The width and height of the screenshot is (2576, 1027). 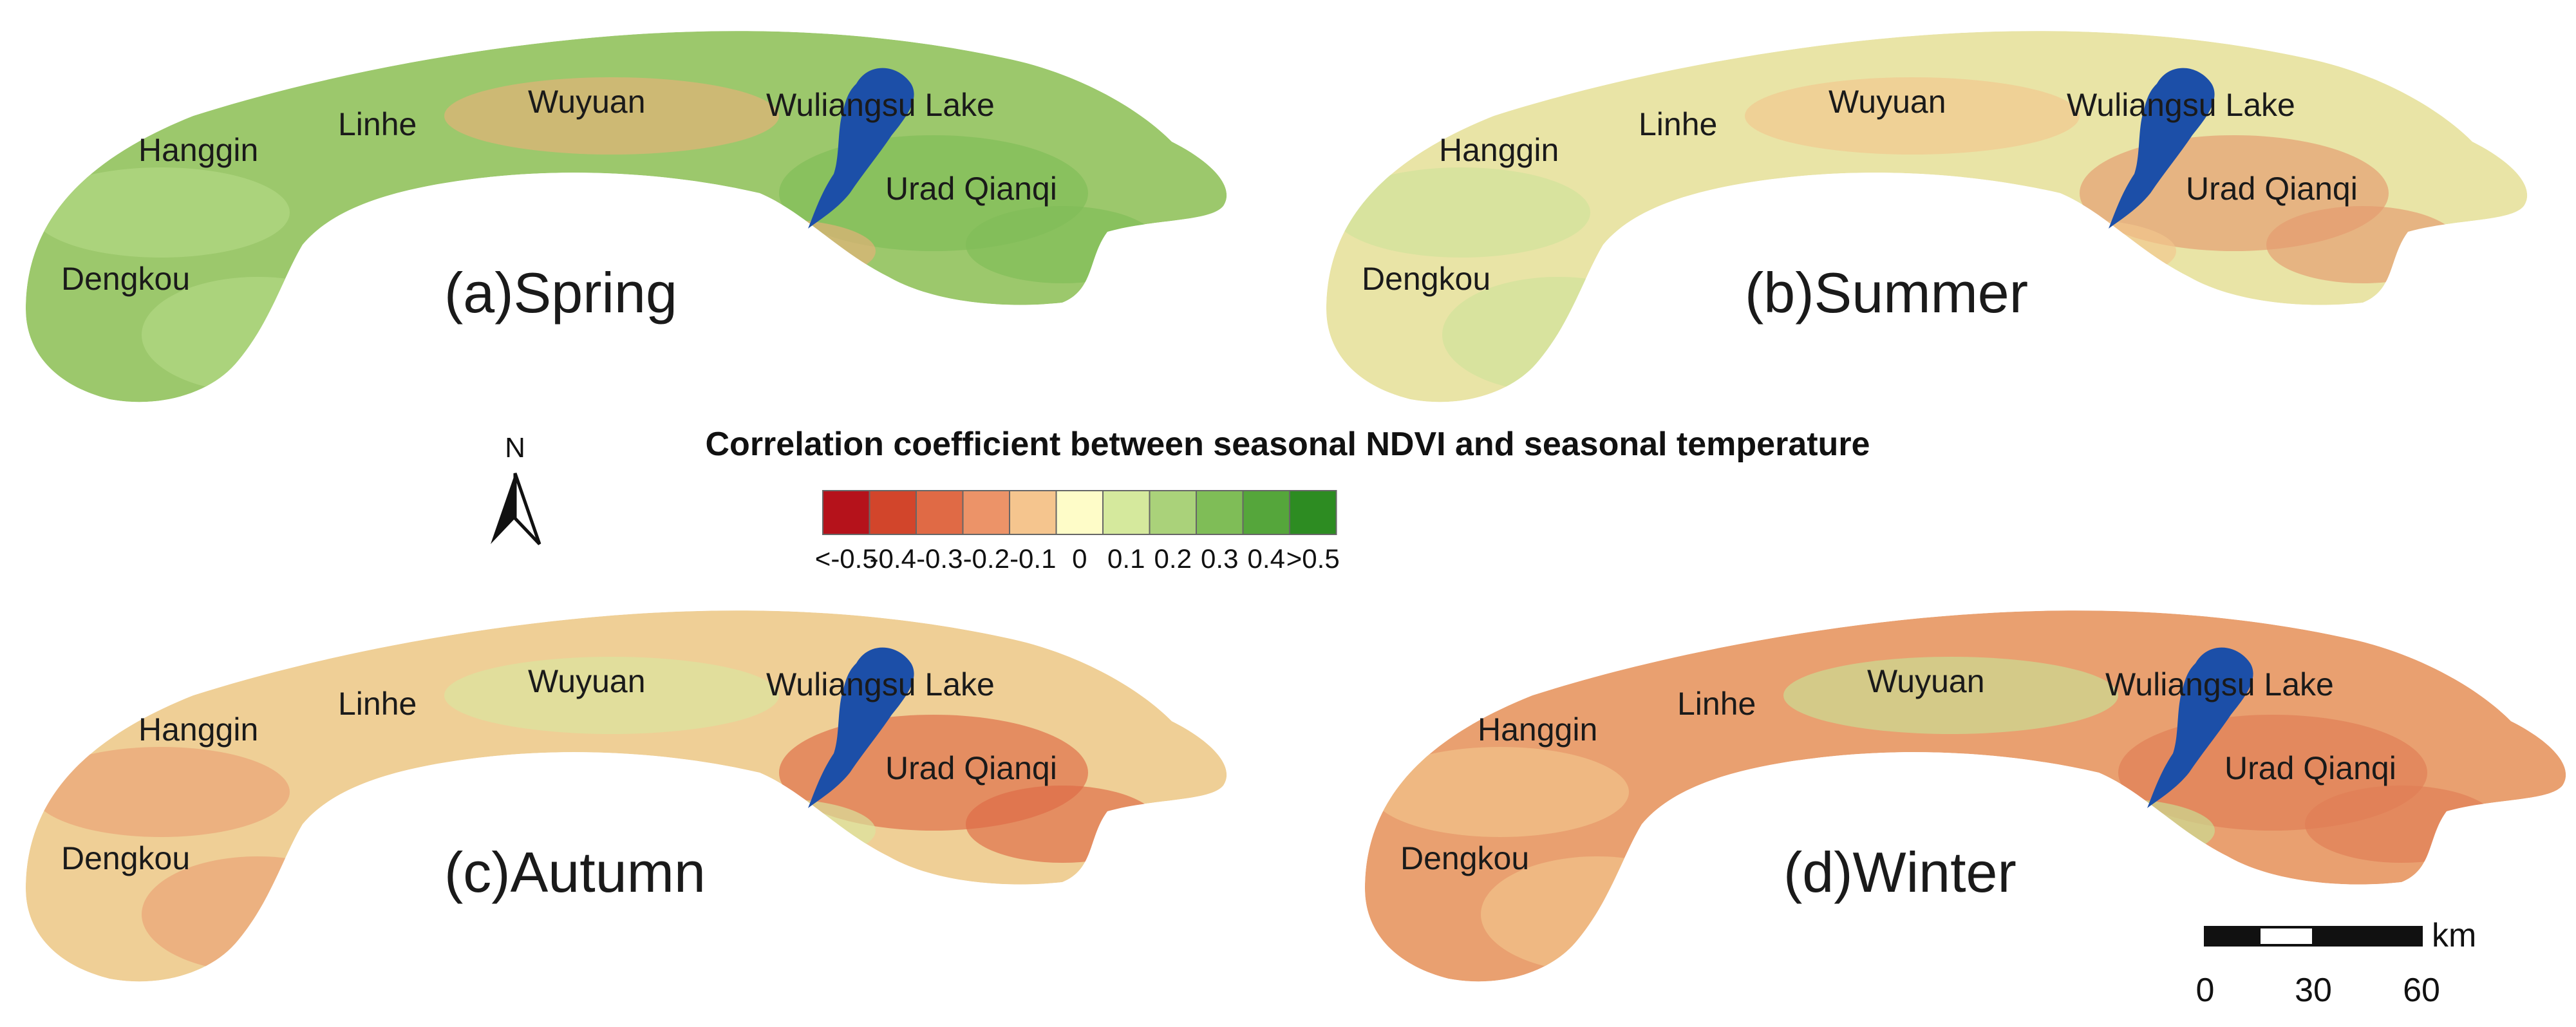 What do you see at coordinates (2313, 990) in the screenshot?
I see `scale-bar-tick-30: 30` at bounding box center [2313, 990].